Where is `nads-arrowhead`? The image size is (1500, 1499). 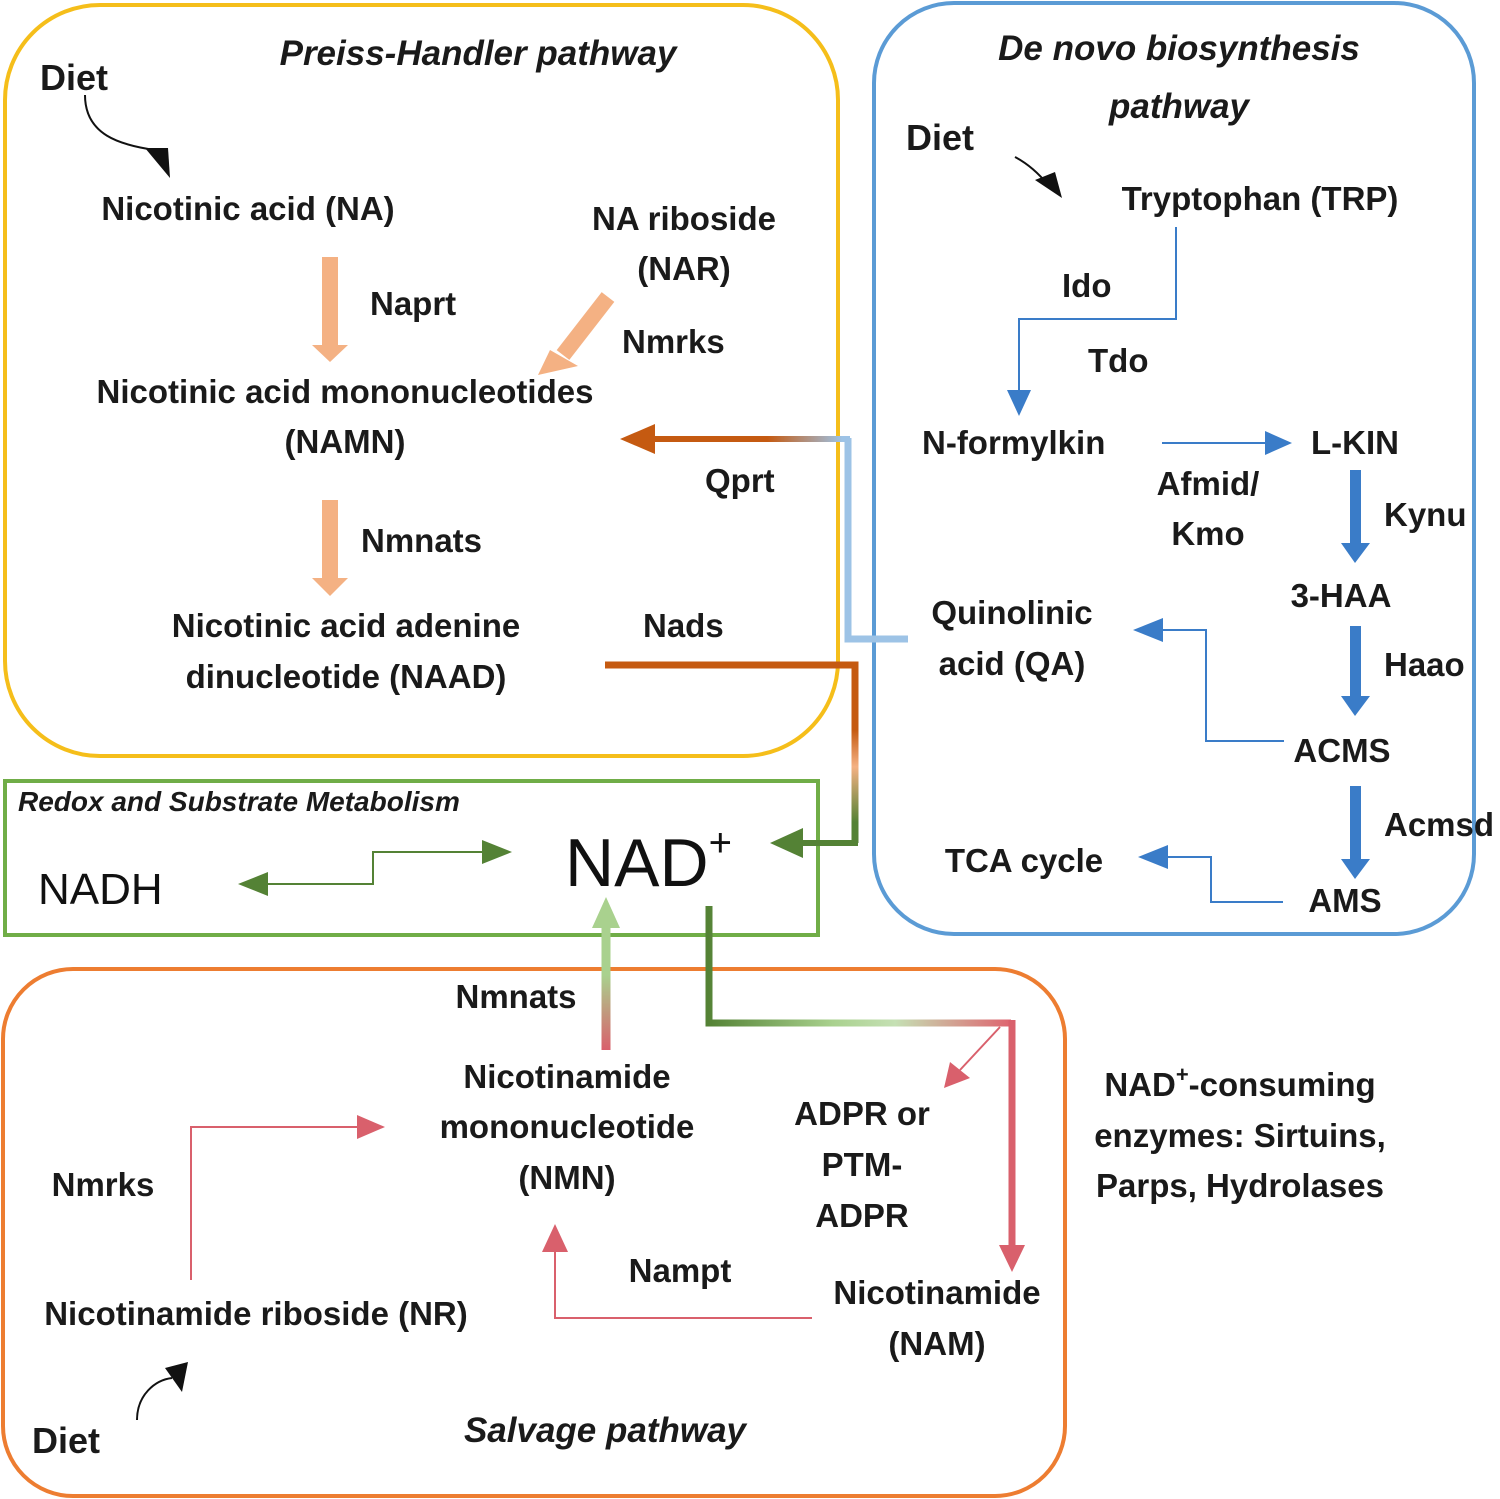 nads-arrowhead is located at coordinates (786, 843).